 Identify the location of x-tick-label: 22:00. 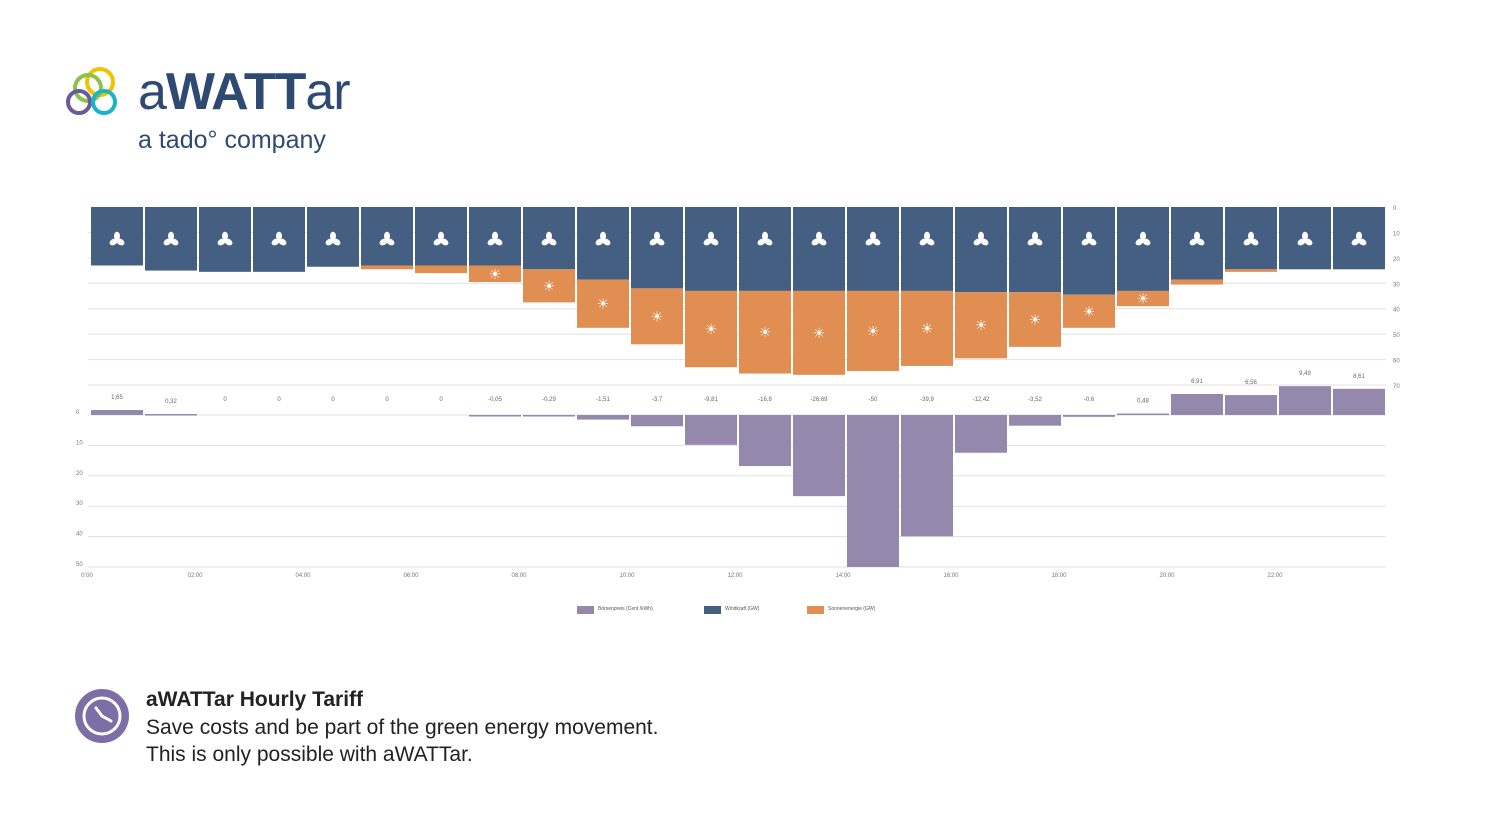
(1275, 576).